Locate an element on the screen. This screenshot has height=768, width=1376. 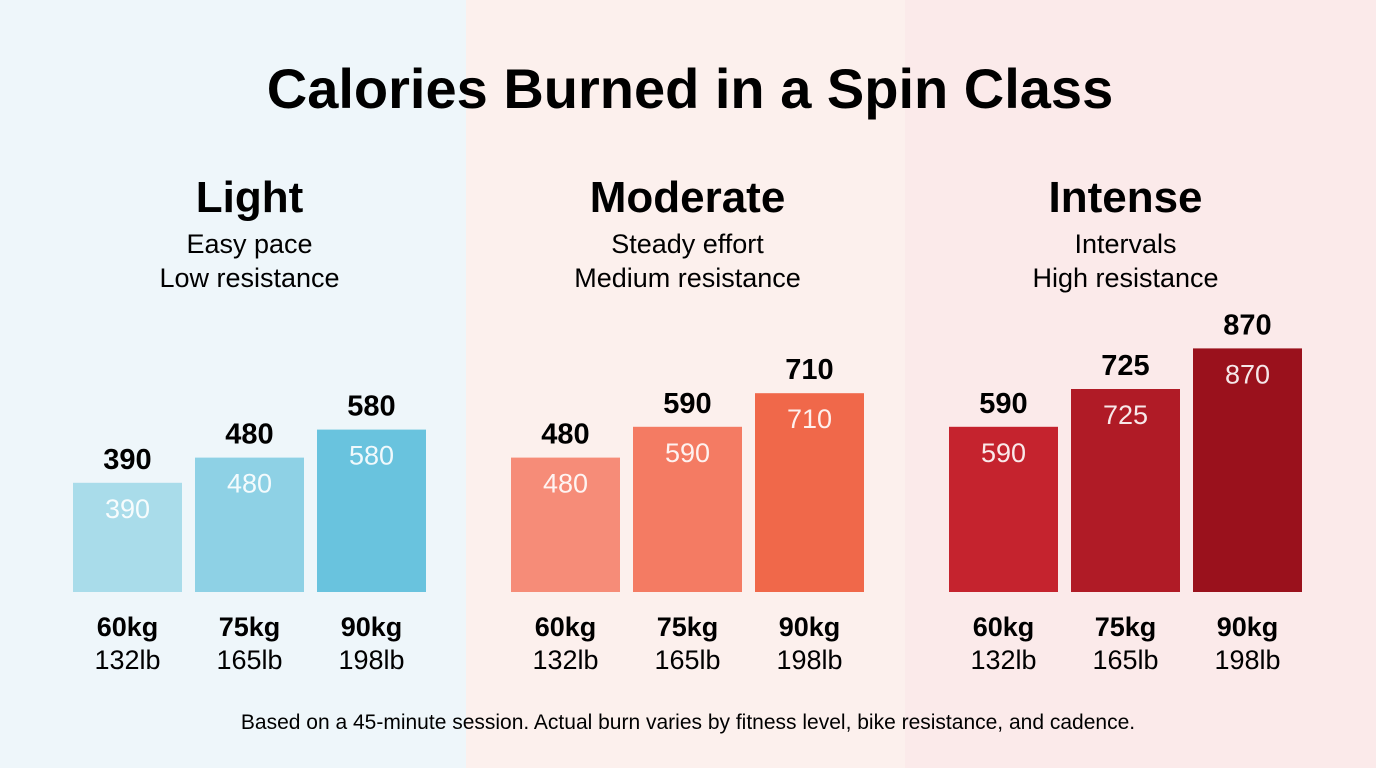
bar-inner-label: 390 is located at coordinates (127, 509).